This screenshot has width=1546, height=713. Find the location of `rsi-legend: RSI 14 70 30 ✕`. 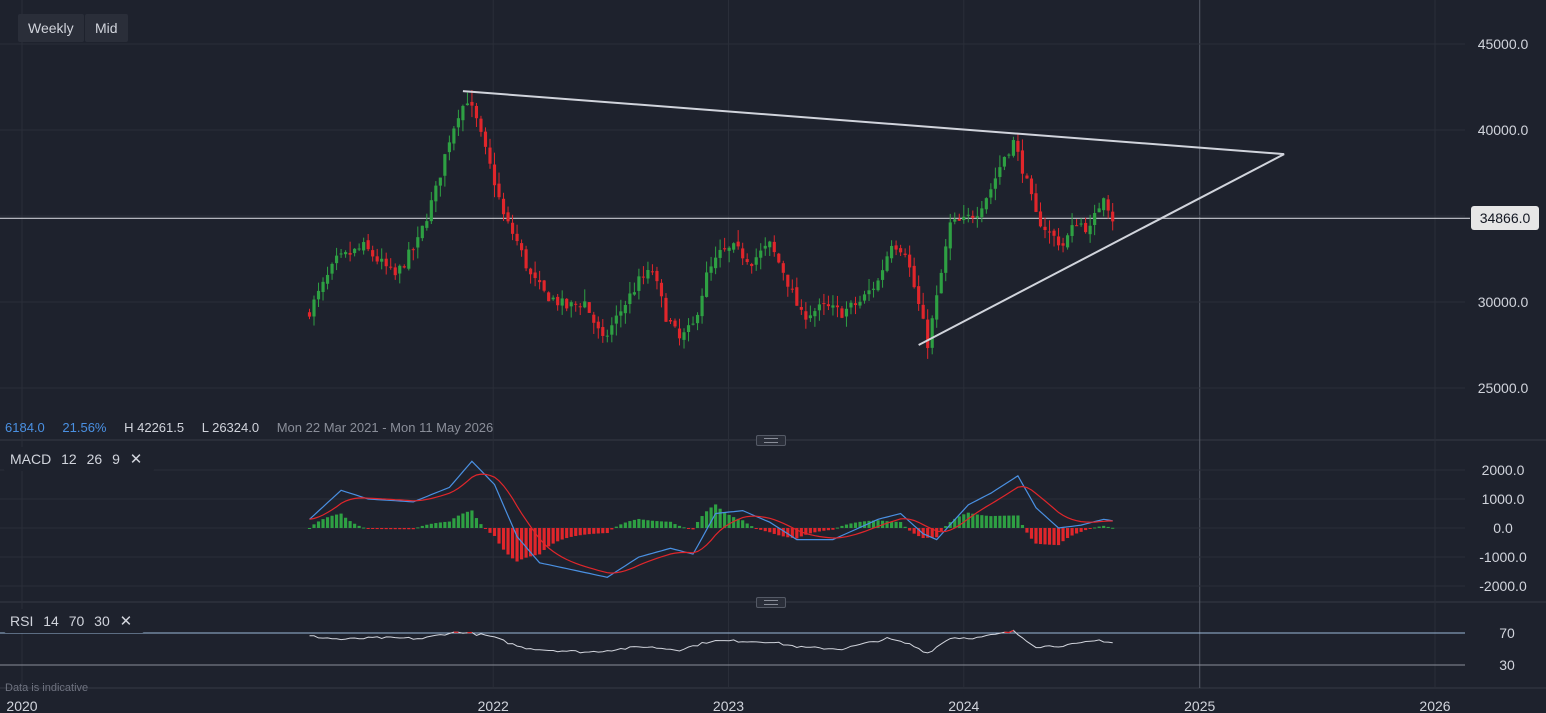

rsi-legend: RSI 14 70 30 ✕ is located at coordinates (74, 621).